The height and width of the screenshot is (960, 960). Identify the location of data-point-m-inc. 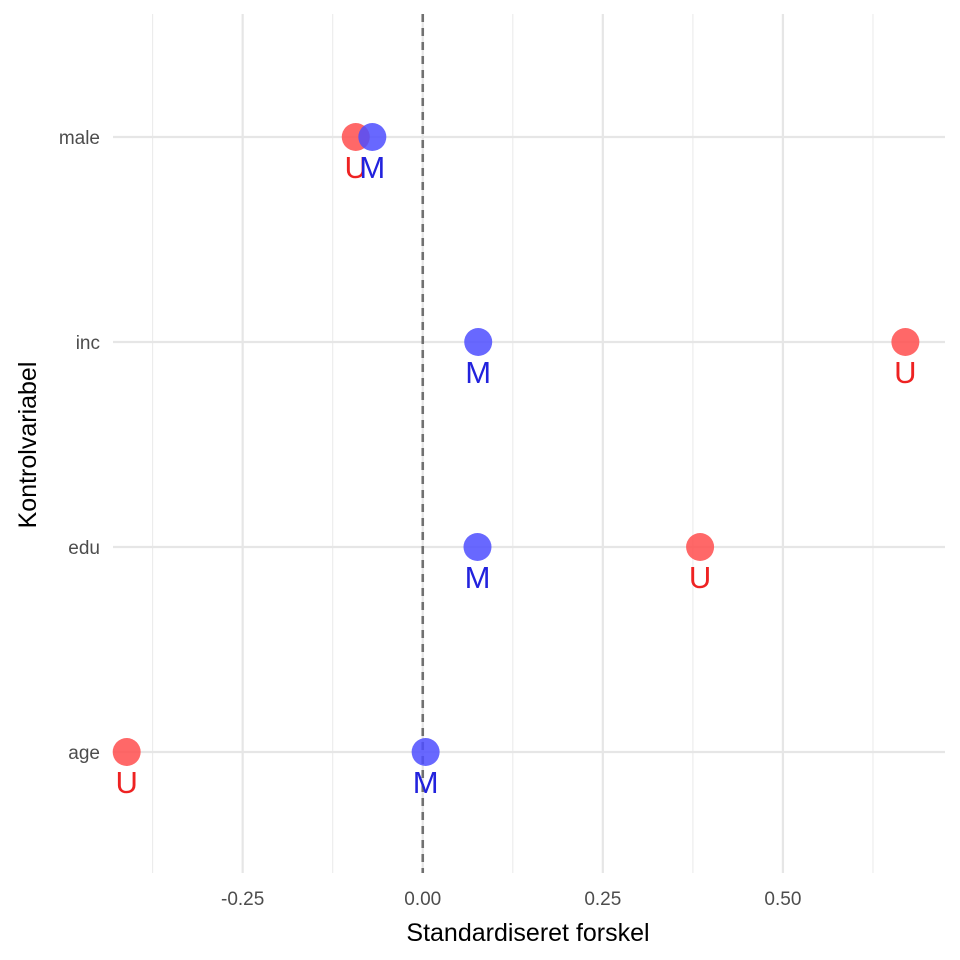
(478, 342).